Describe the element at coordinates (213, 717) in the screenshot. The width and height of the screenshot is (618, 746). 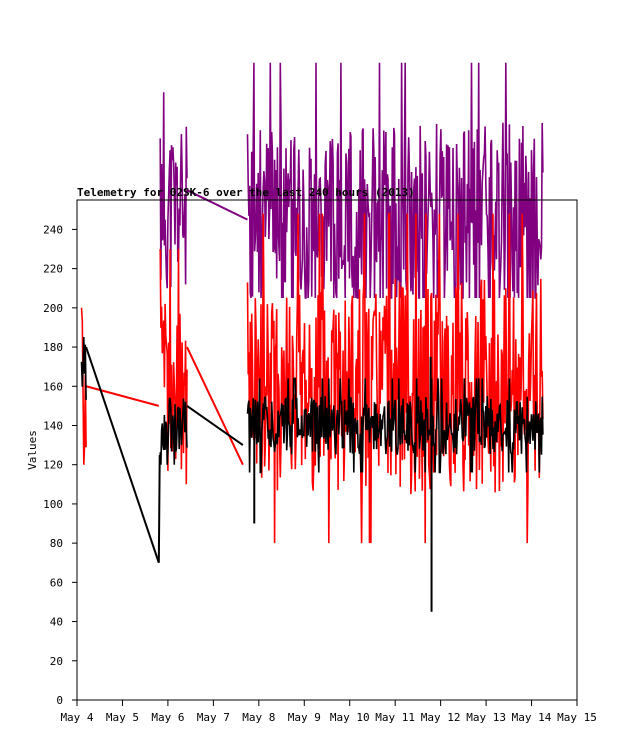
I see `x-tick-label: May 7` at that location.